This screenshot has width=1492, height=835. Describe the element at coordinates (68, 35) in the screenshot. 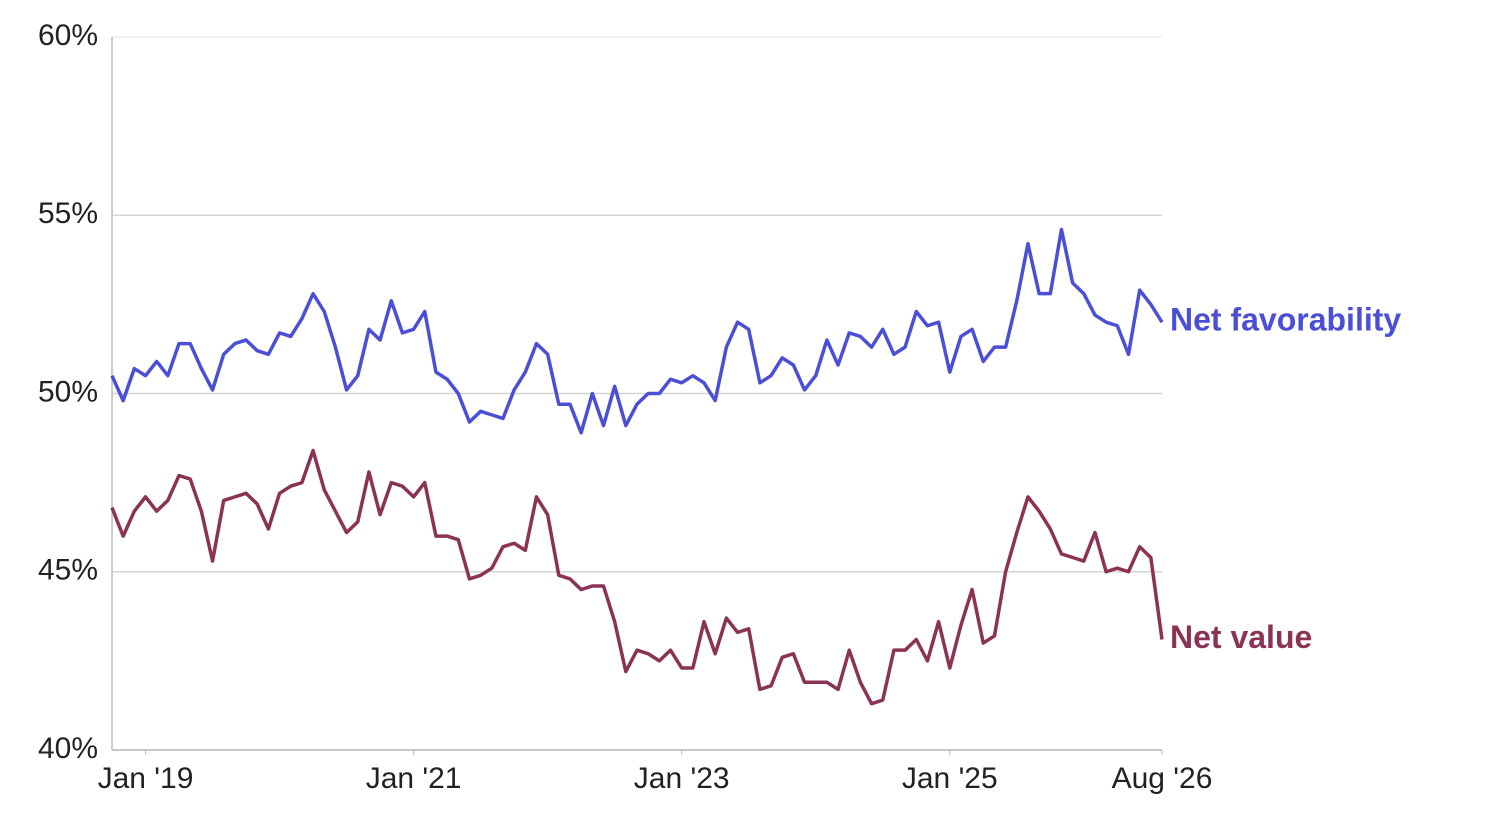

I see `y-tick-label: 60%` at that location.